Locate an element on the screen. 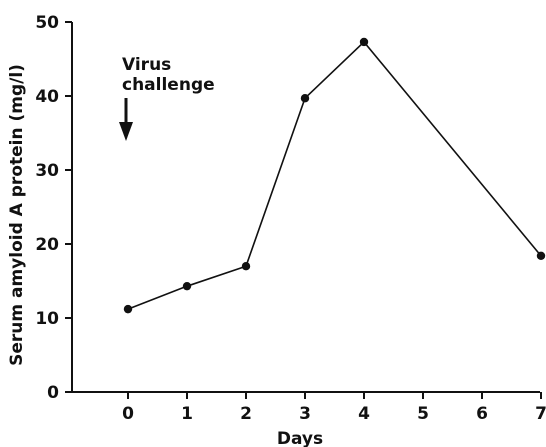 This screenshot has width=546, height=447. annotation-text: Virus is located at coordinates (146, 65).